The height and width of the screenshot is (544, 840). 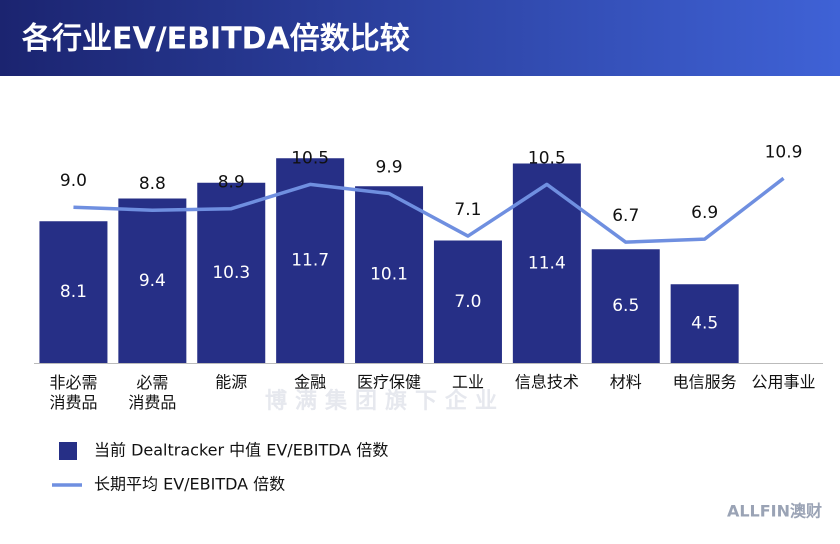 What do you see at coordinates (231, 382) in the screenshot?
I see `x-tick-label: 能源` at bounding box center [231, 382].